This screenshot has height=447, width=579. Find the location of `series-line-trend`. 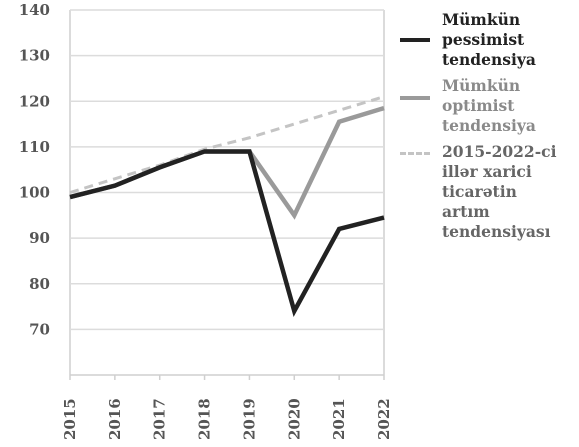

series-line-trend is located at coordinates (227, 144).